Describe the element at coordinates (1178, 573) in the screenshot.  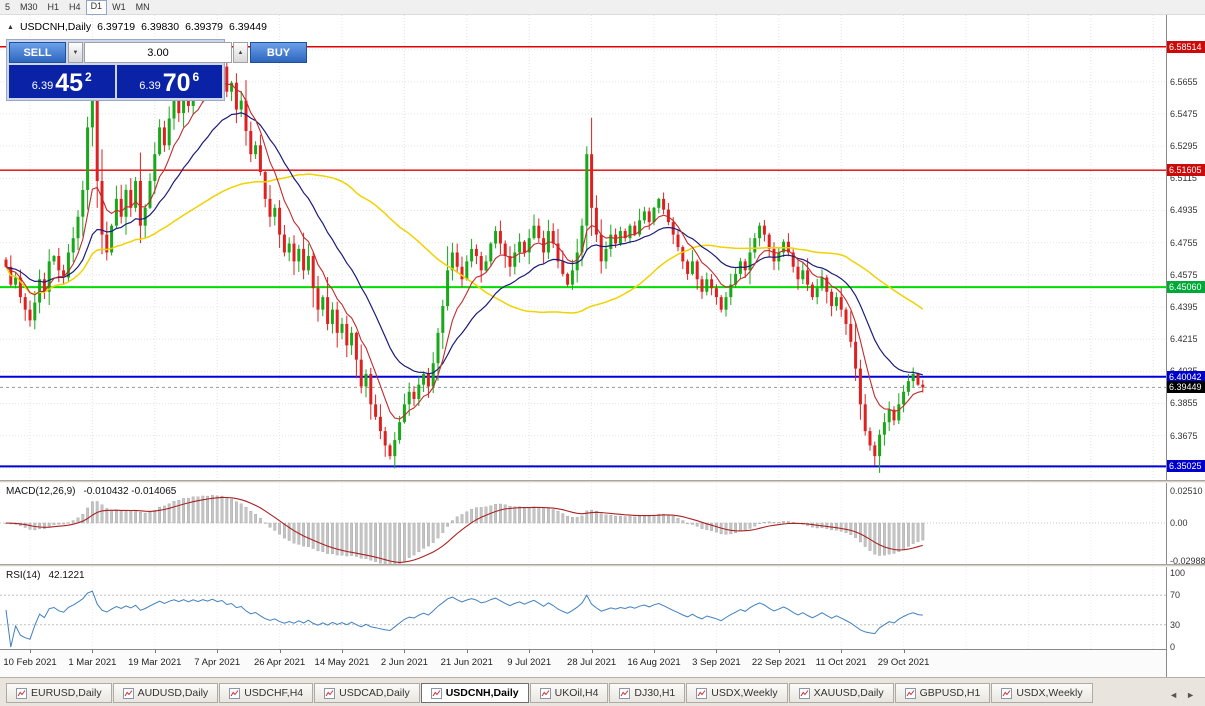
I see `rsi-tick-label: 100` at that location.